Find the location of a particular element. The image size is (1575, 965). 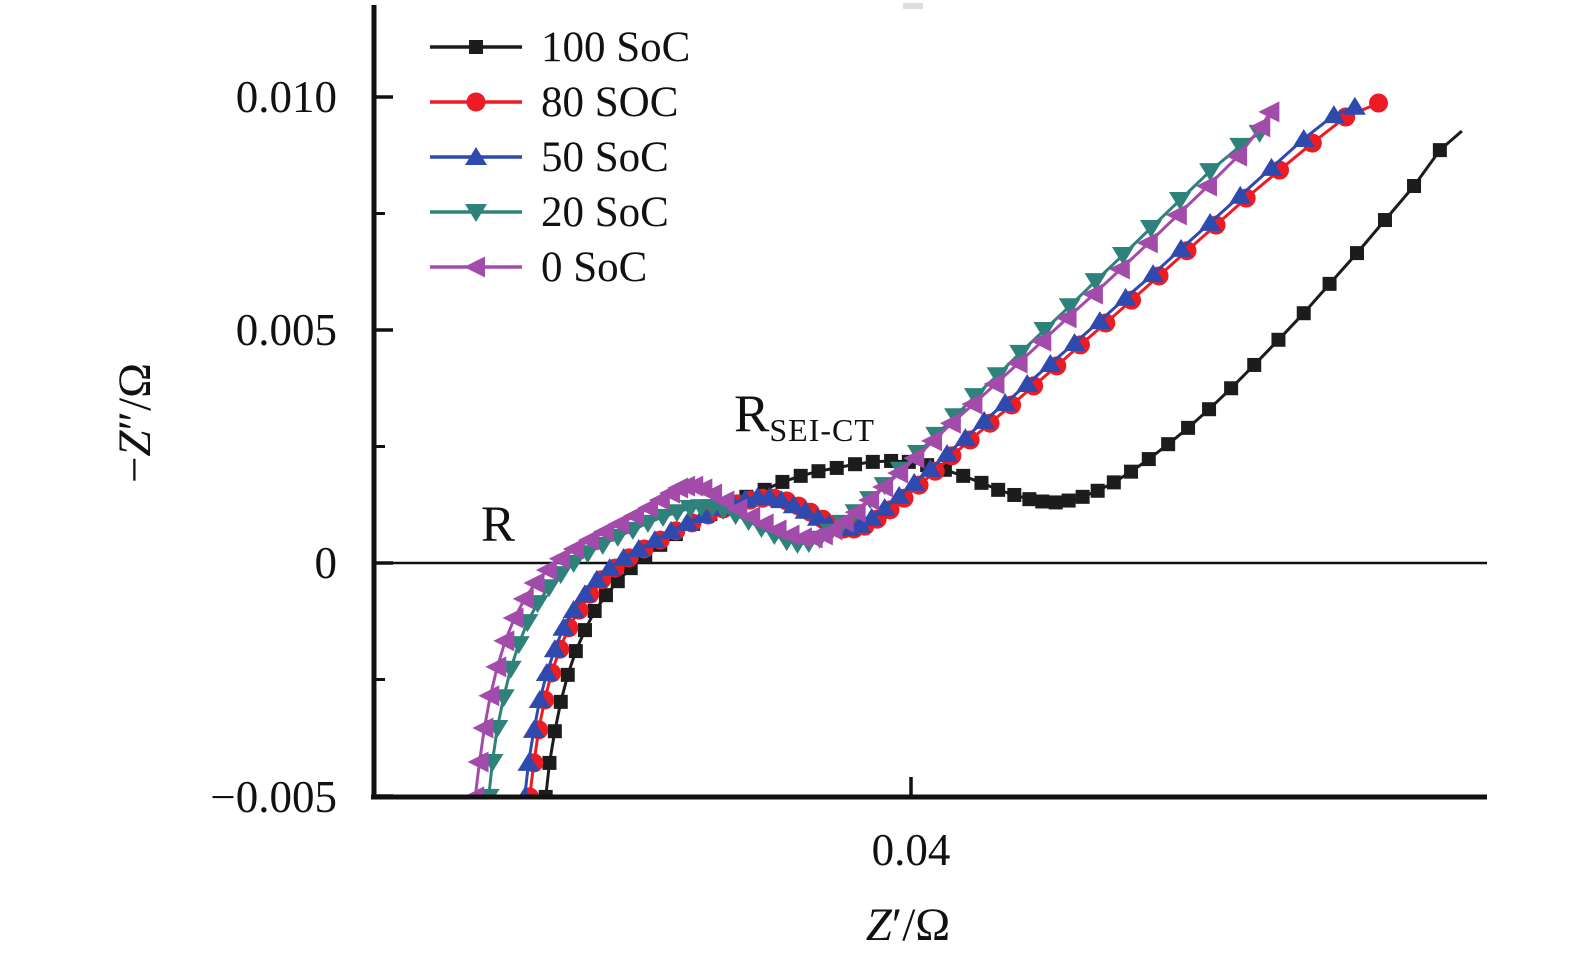

y-axis-title: −Z″/Ω is located at coordinates (137, 423).